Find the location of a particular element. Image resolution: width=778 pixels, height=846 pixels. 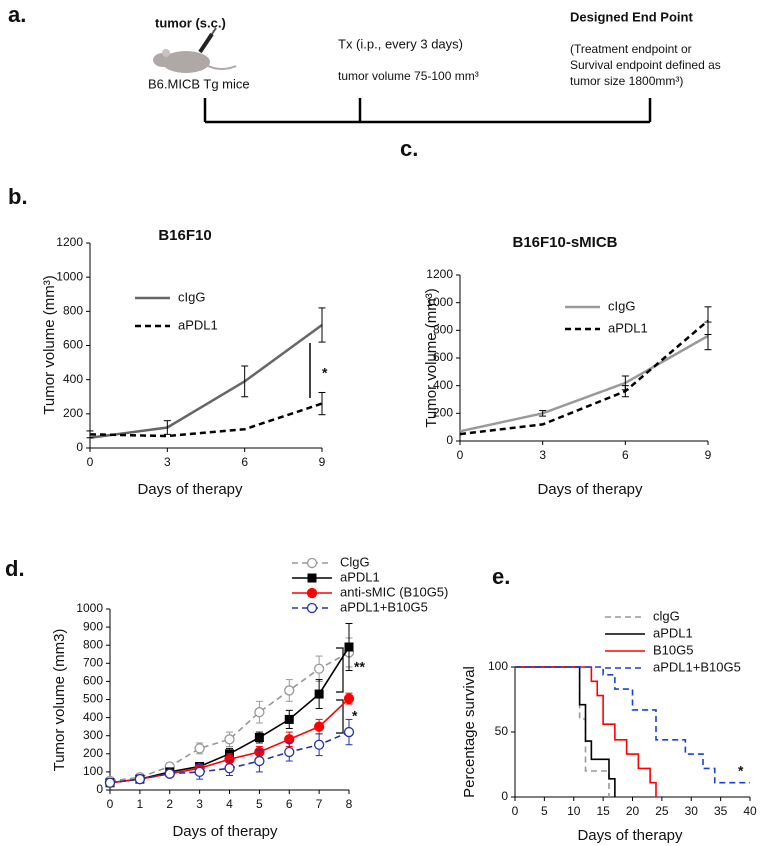

x-tick-label: 1 is located at coordinates (140, 804).